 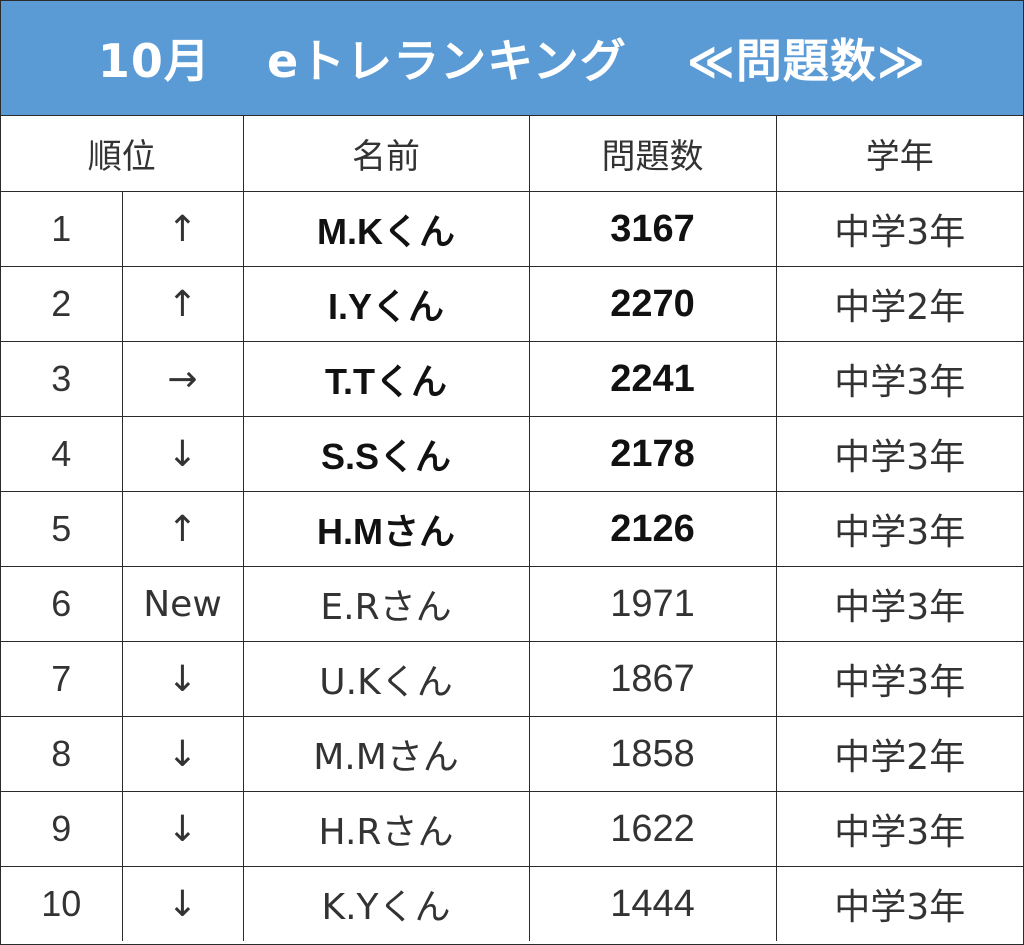 I want to click on table-row: 7 ↓ U.Kくん 1867 中学3年, so click(x=512, y=679).